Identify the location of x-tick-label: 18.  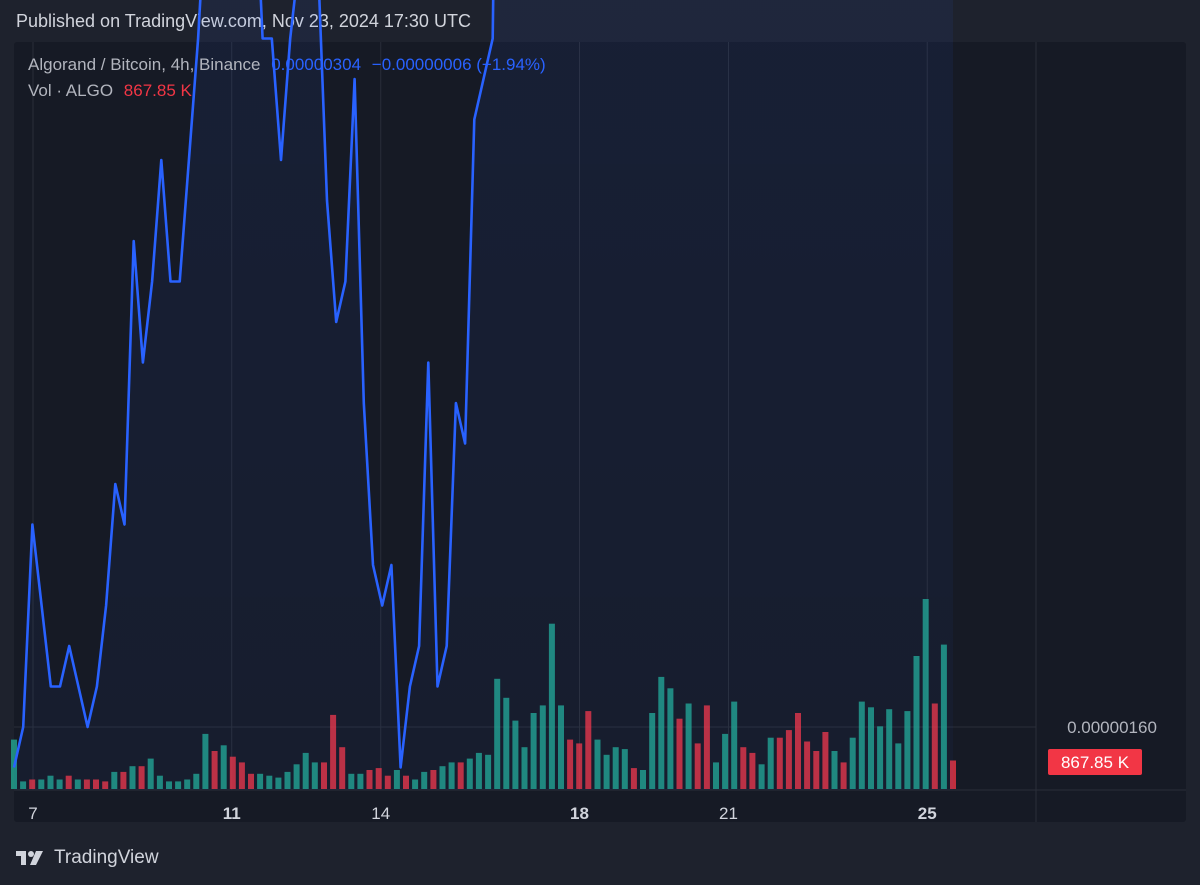
(579, 813).